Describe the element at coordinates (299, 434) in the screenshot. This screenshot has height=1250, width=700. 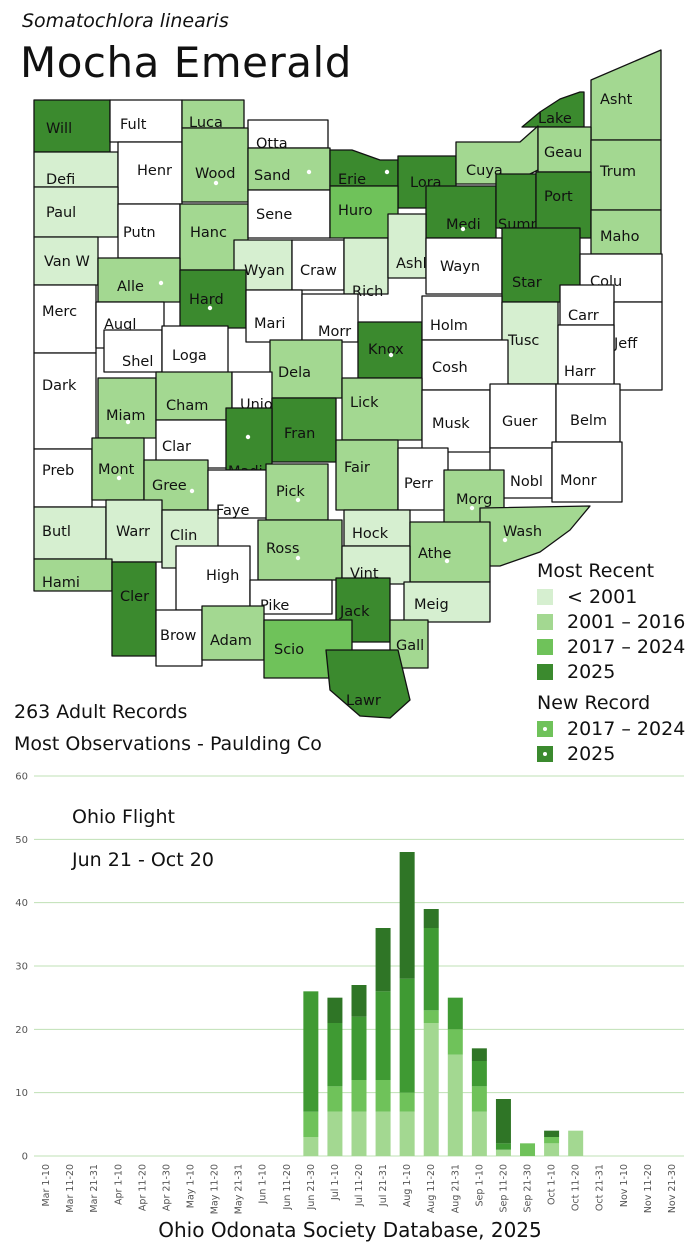
I see `county-label: Fran` at that location.